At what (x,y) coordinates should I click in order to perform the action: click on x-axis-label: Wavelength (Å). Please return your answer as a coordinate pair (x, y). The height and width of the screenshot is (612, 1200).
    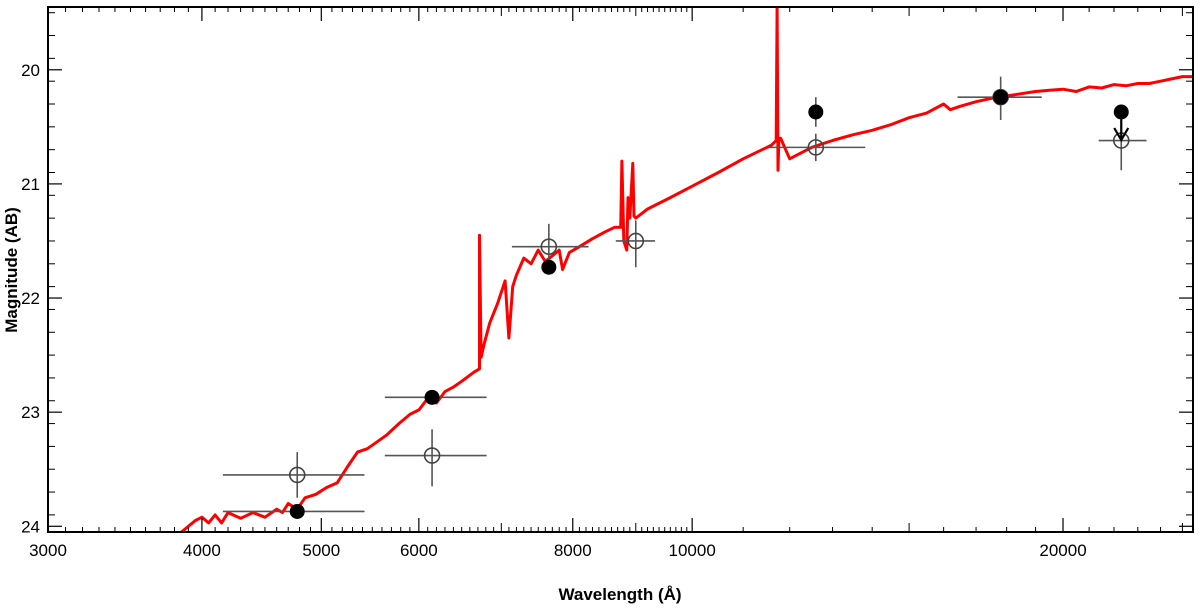
    Looking at the image, I should click on (619, 594).